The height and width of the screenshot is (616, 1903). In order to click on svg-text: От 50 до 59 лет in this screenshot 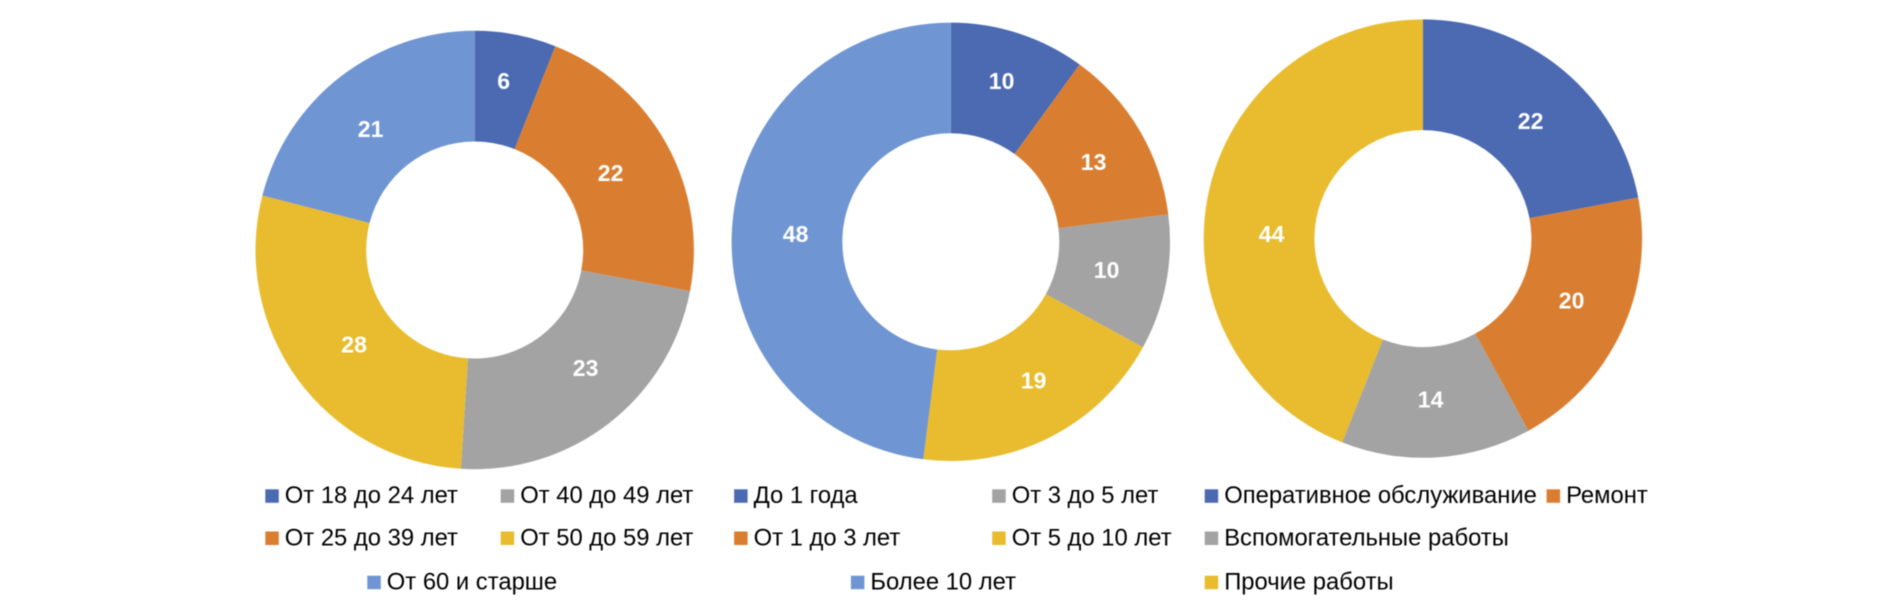, I will do `click(606, 537)`.